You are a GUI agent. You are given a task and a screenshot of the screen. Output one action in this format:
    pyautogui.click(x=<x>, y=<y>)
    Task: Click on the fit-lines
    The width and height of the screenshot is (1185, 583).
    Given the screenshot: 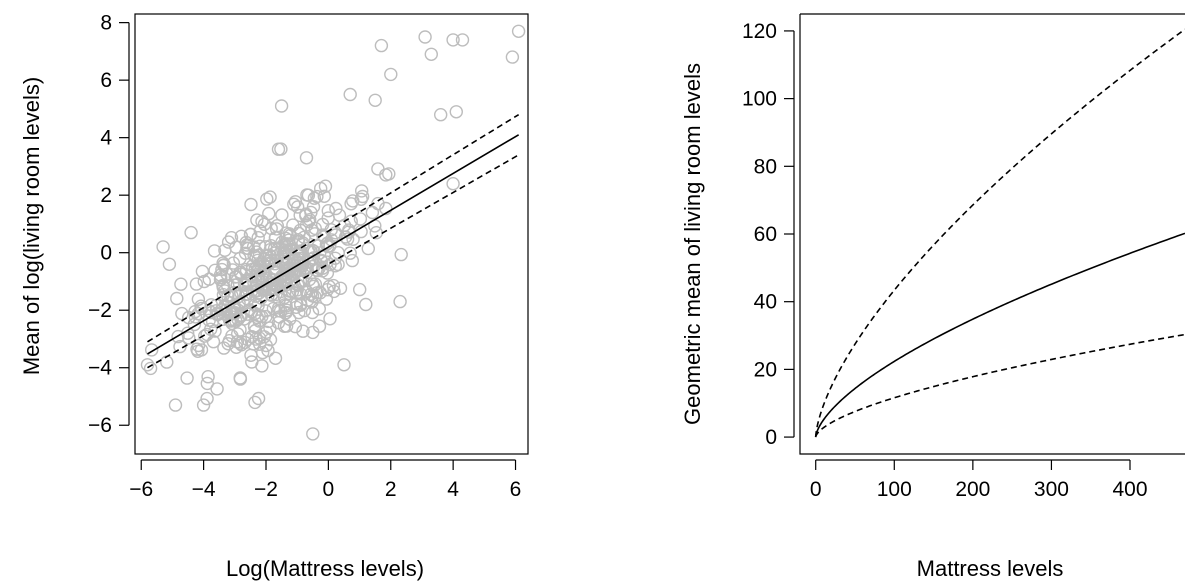 What is the action you would take?
    pyautogui.click(x=333, y=241)
    